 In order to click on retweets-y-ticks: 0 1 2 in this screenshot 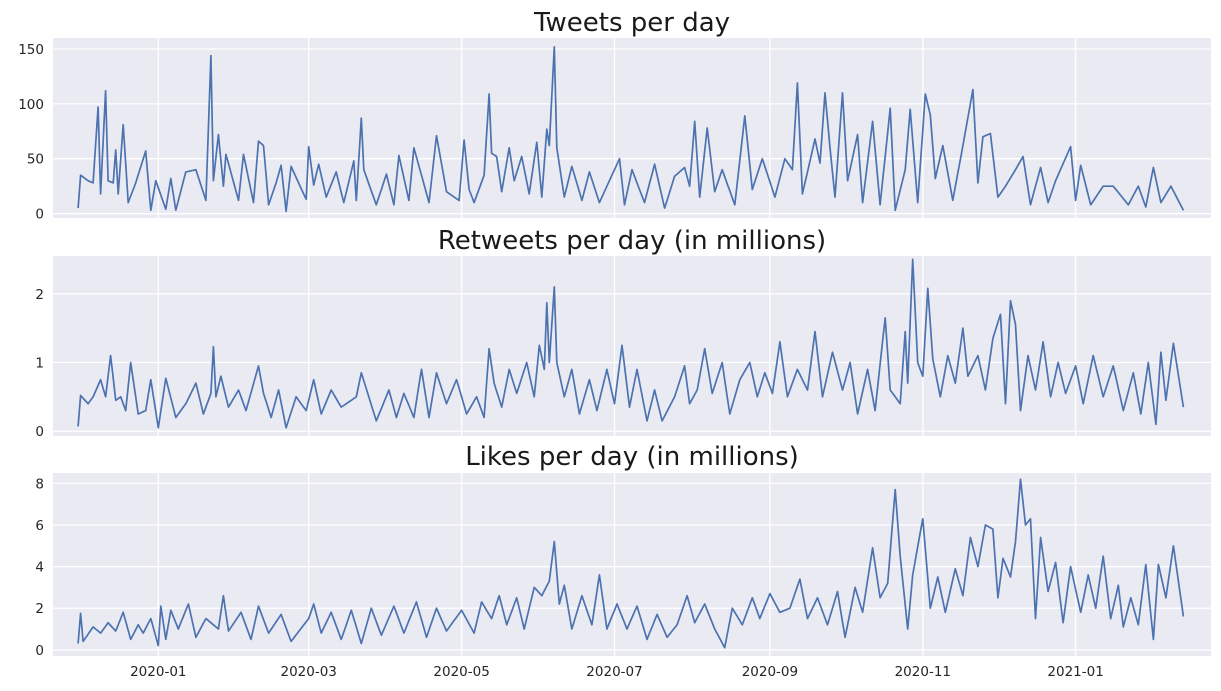, I will do `click(39, 363)`.